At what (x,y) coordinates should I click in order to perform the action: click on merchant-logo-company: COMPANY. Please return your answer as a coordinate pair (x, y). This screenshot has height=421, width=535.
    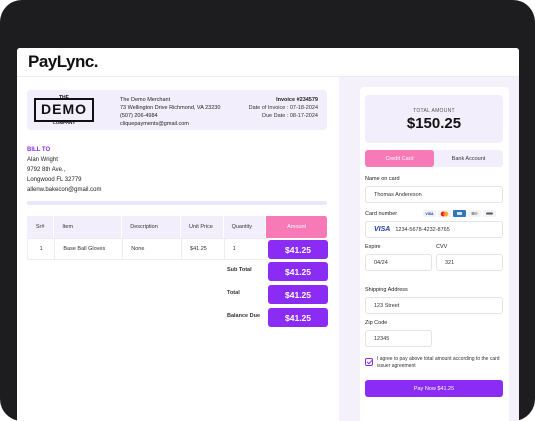
    Looking at the image, I should click on (64, 122).